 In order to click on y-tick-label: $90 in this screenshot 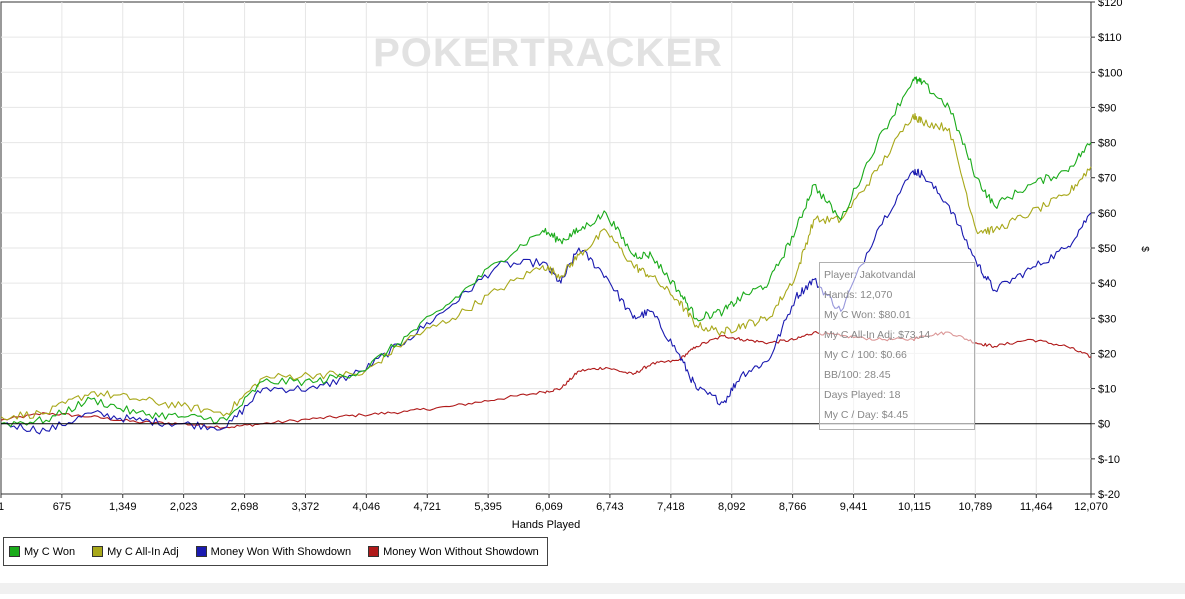, I will do `click(1107, 108)`.